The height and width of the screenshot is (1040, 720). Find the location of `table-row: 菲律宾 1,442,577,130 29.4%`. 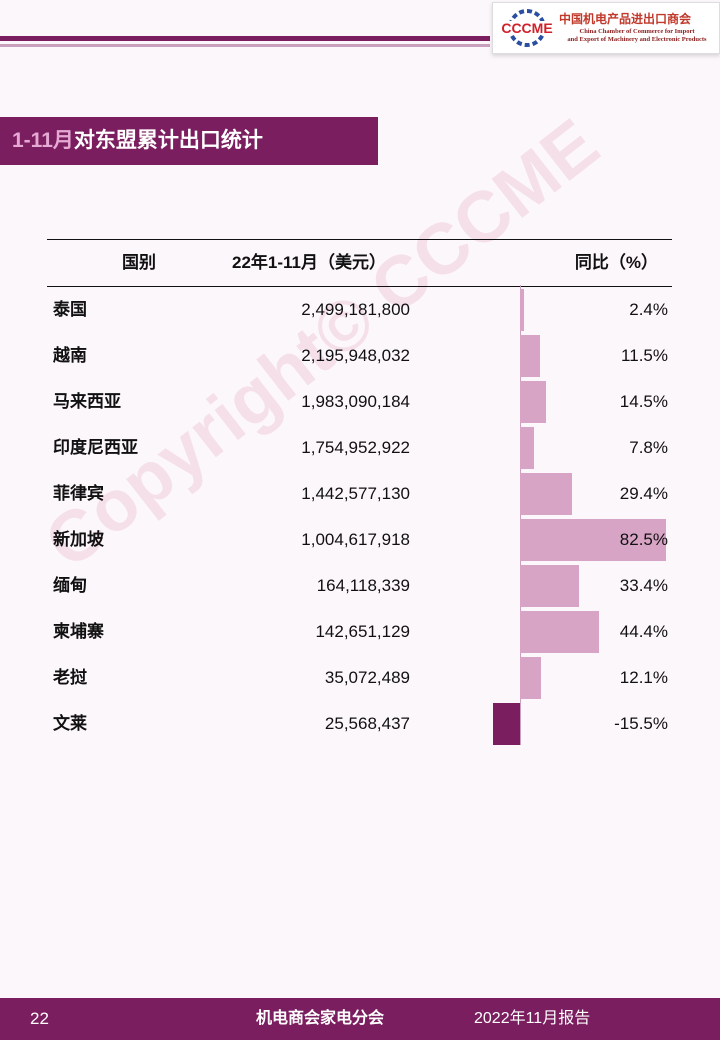

table-row: 菲律宾 1,442,577,130 29.4% is located at coordinates (359, 494).